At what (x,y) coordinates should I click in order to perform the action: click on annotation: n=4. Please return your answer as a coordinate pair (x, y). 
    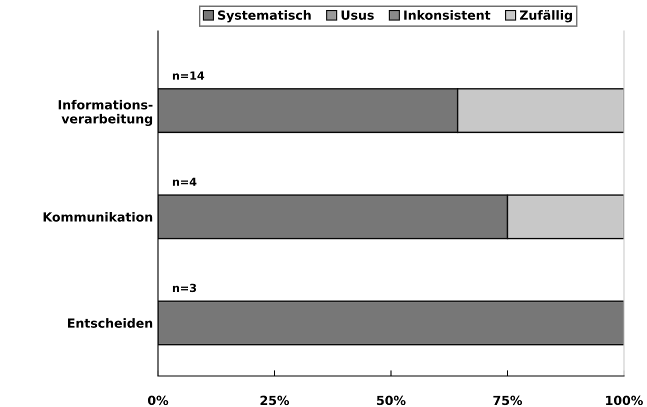
    Looking at the image, I should click on (184, 182).